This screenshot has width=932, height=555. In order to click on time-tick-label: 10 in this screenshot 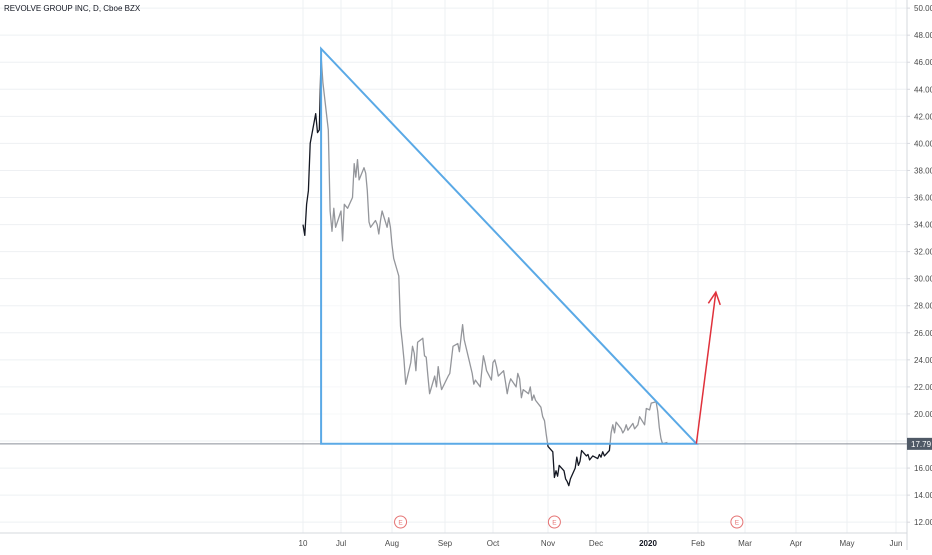, I will do `click(303, 543)`.